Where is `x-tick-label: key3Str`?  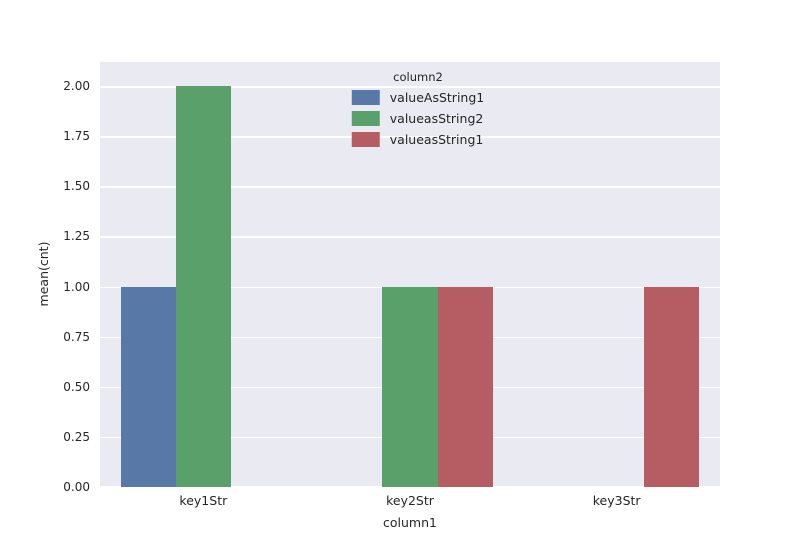 x-tick-label: key3Str is located at coordinates (616, 500).